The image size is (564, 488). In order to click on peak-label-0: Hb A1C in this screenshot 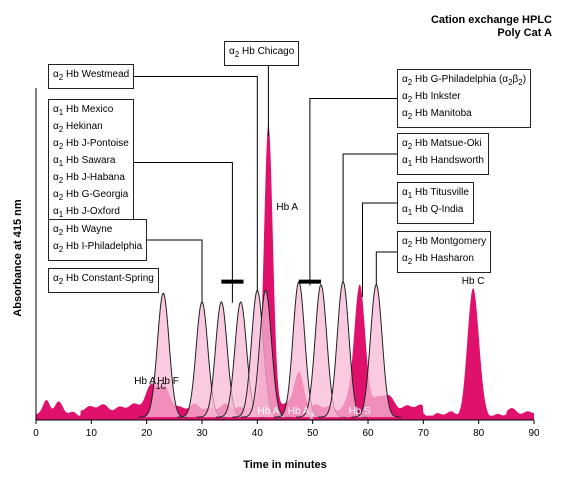, I will do `click(150, 383)`.